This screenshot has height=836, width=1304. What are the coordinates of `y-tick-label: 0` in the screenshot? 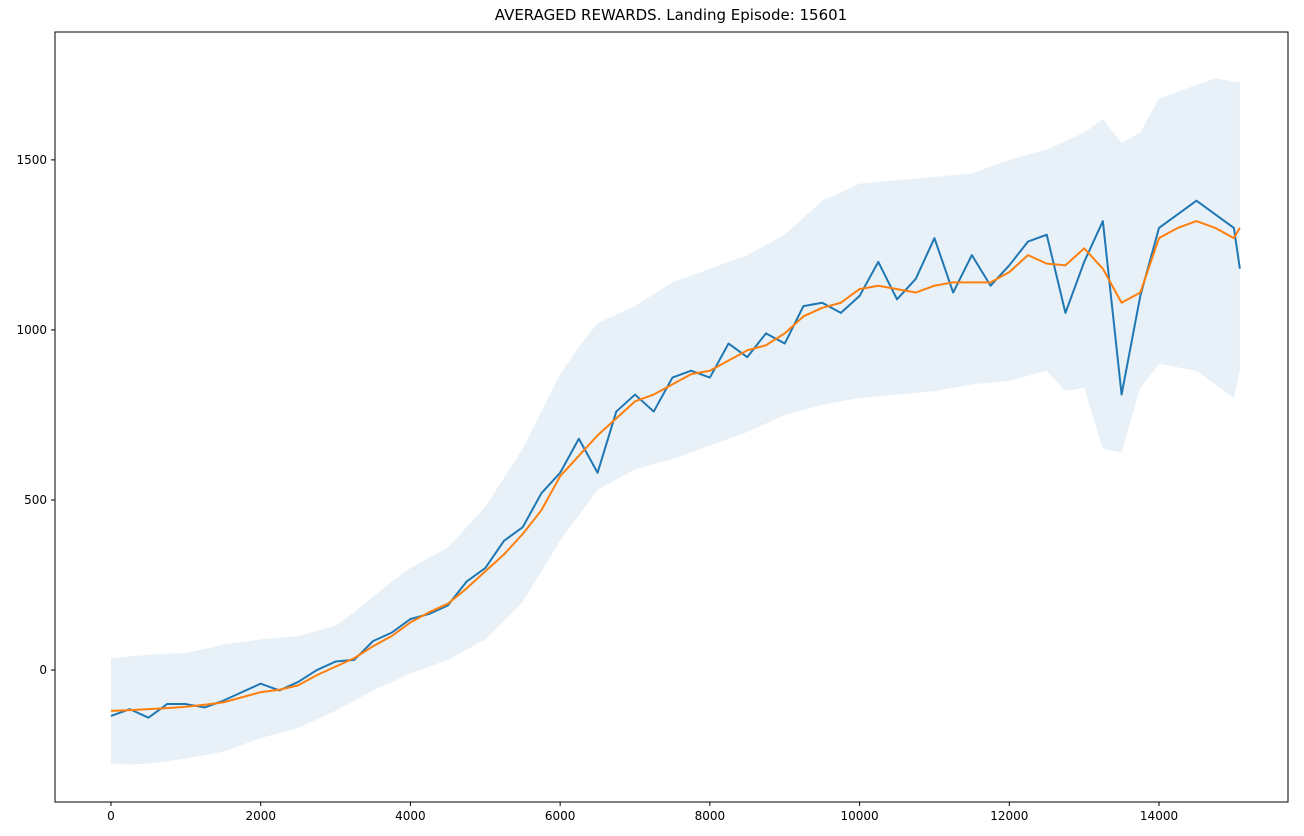 It's located at (43, 670).